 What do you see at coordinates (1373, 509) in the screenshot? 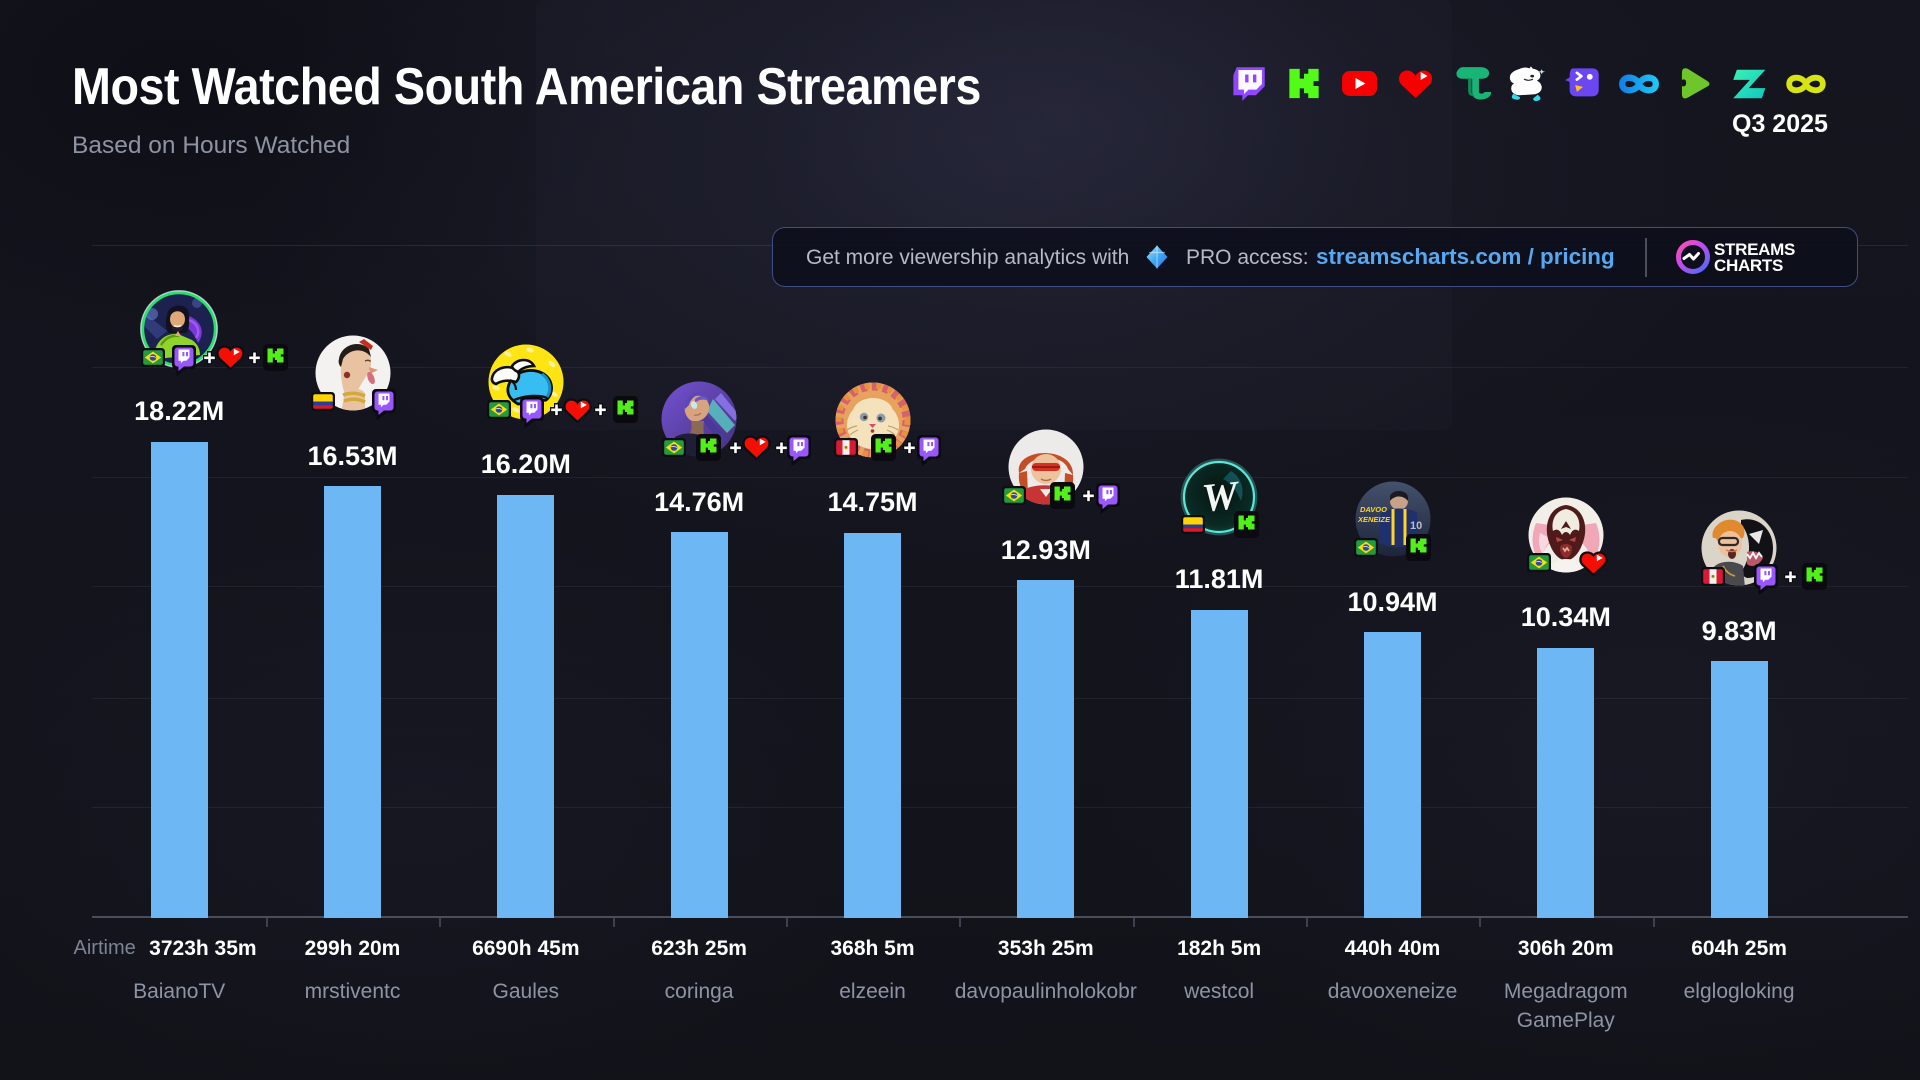
I see `svg-text: DAVOO` at bounding box center [1373, 509].